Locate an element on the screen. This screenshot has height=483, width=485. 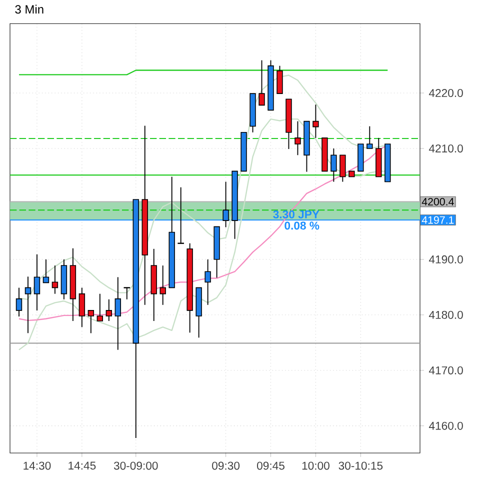
annotation: 0.08 % is located at coordinates (302, 226).